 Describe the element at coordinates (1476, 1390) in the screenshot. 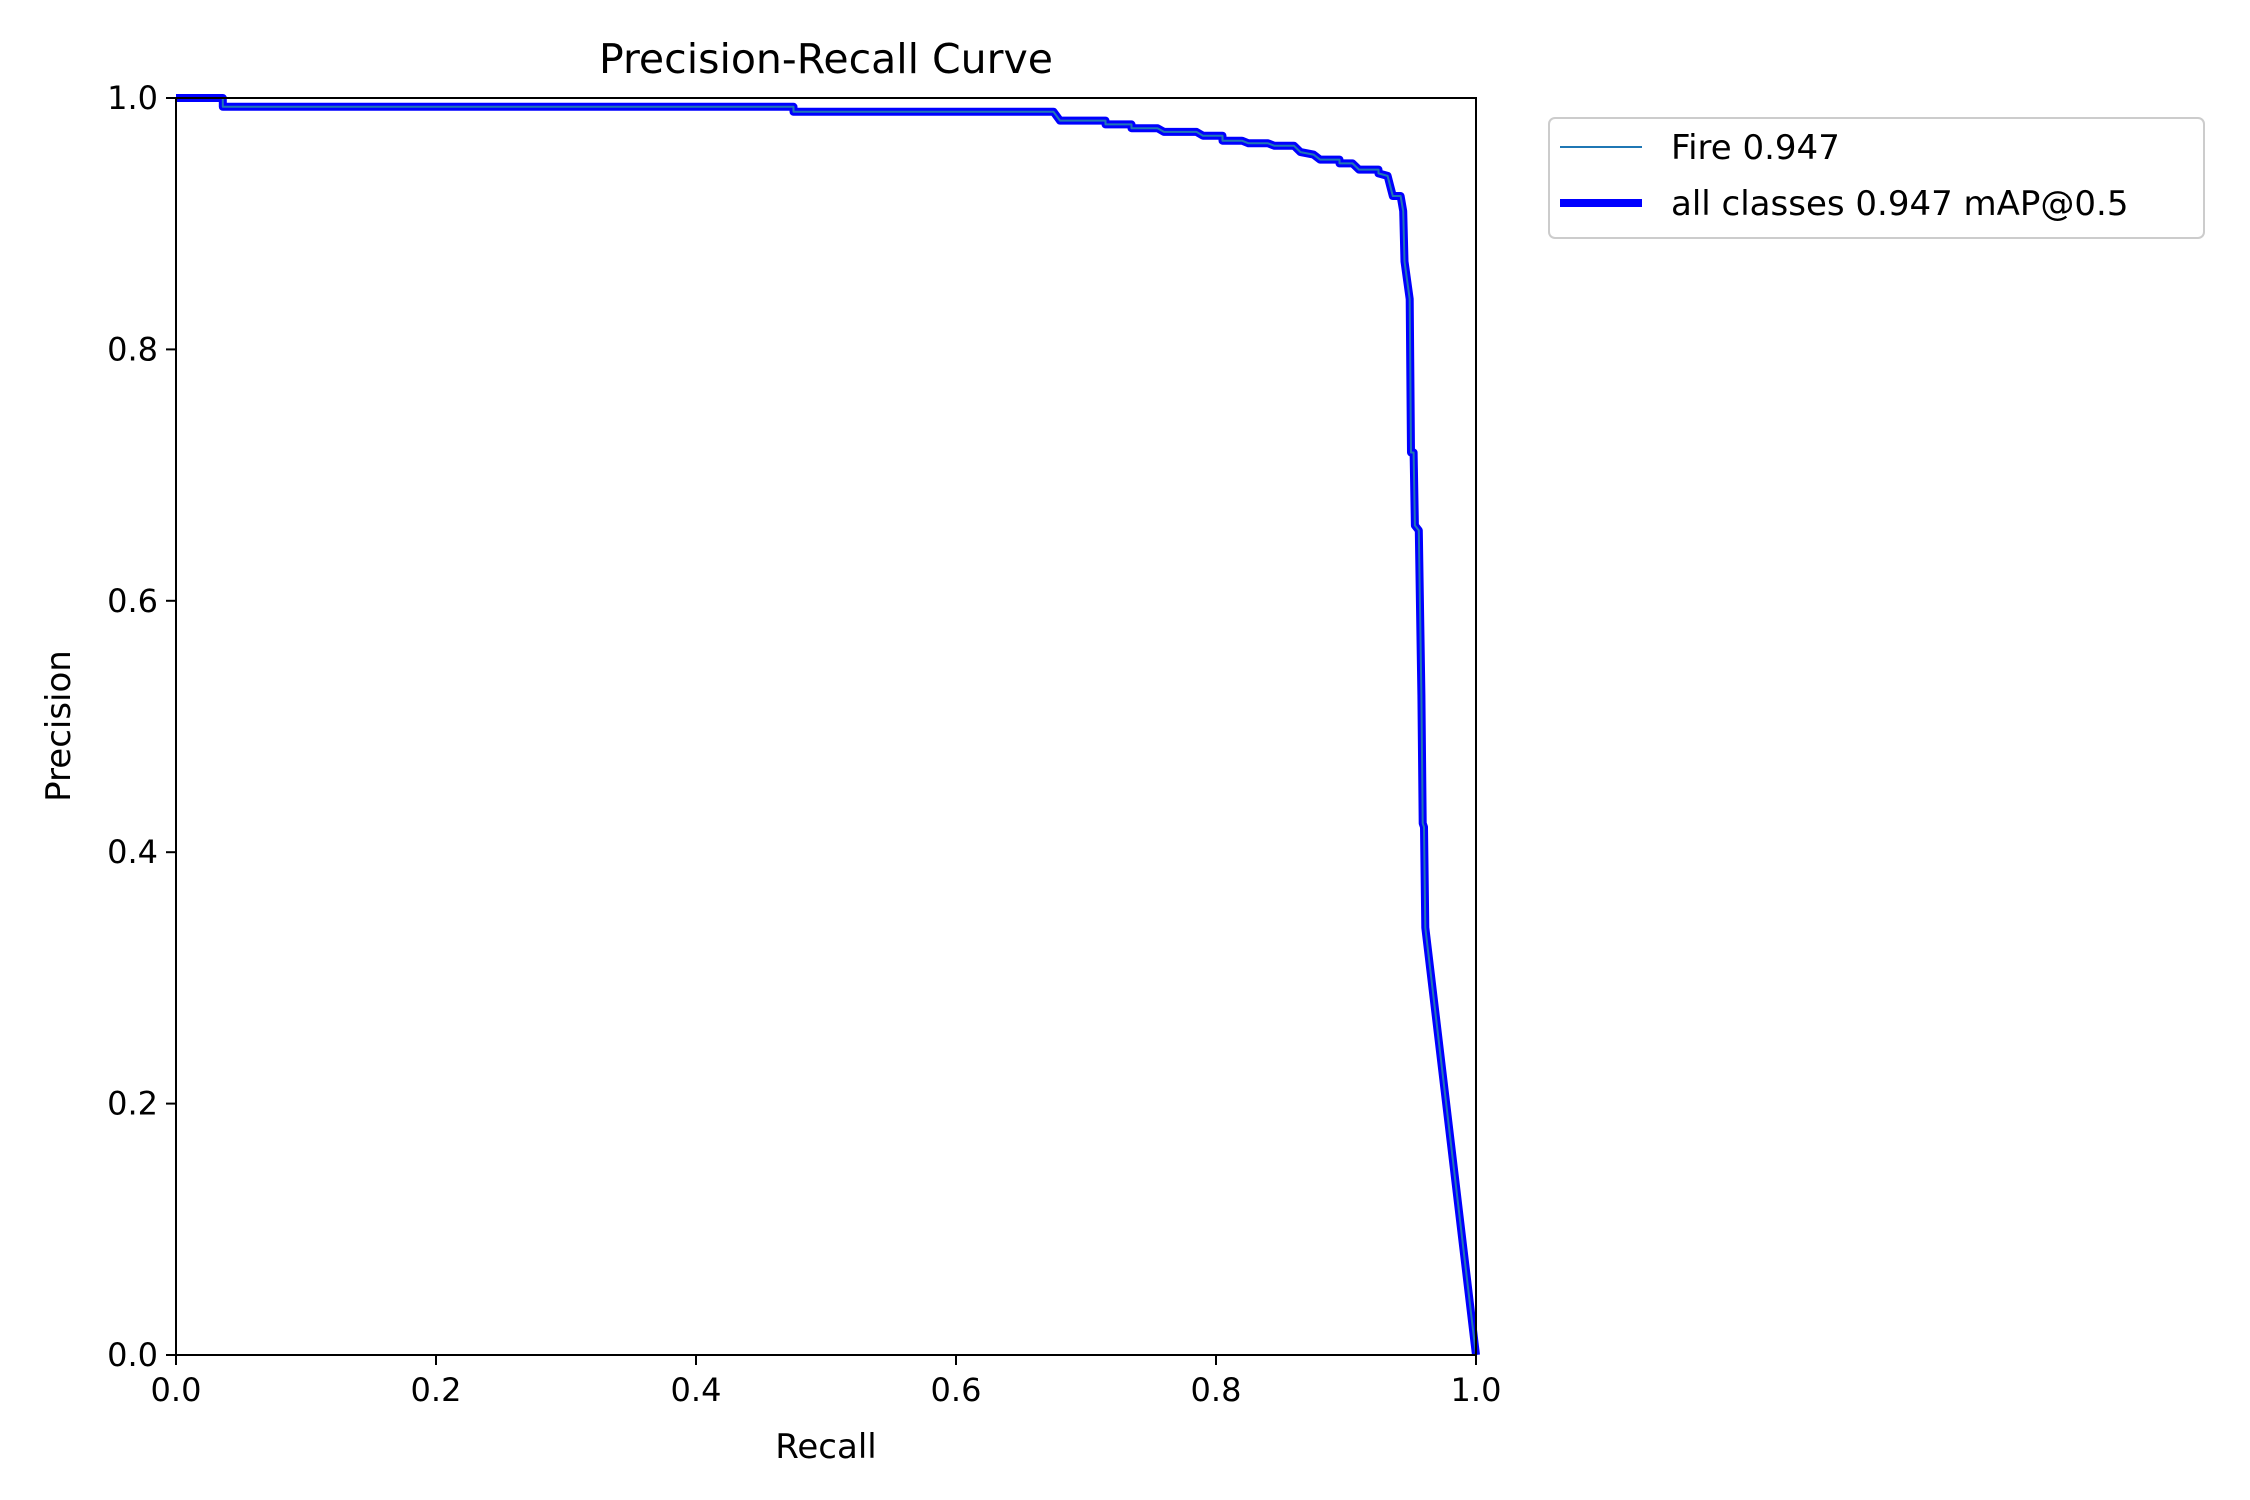

I see `x-tick-label: 1.0` at that location.